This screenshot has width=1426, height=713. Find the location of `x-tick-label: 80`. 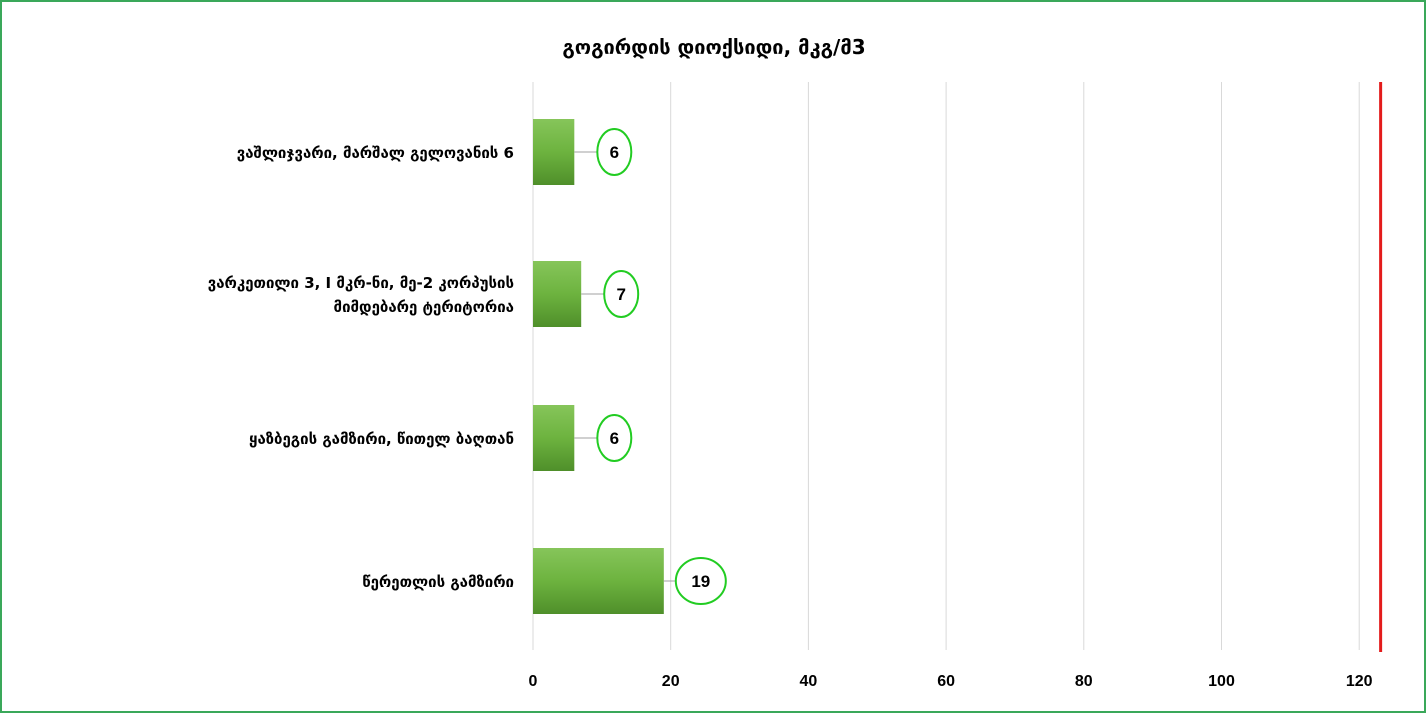

x-tick-label: 80 is located at coordinates (1084, 681).